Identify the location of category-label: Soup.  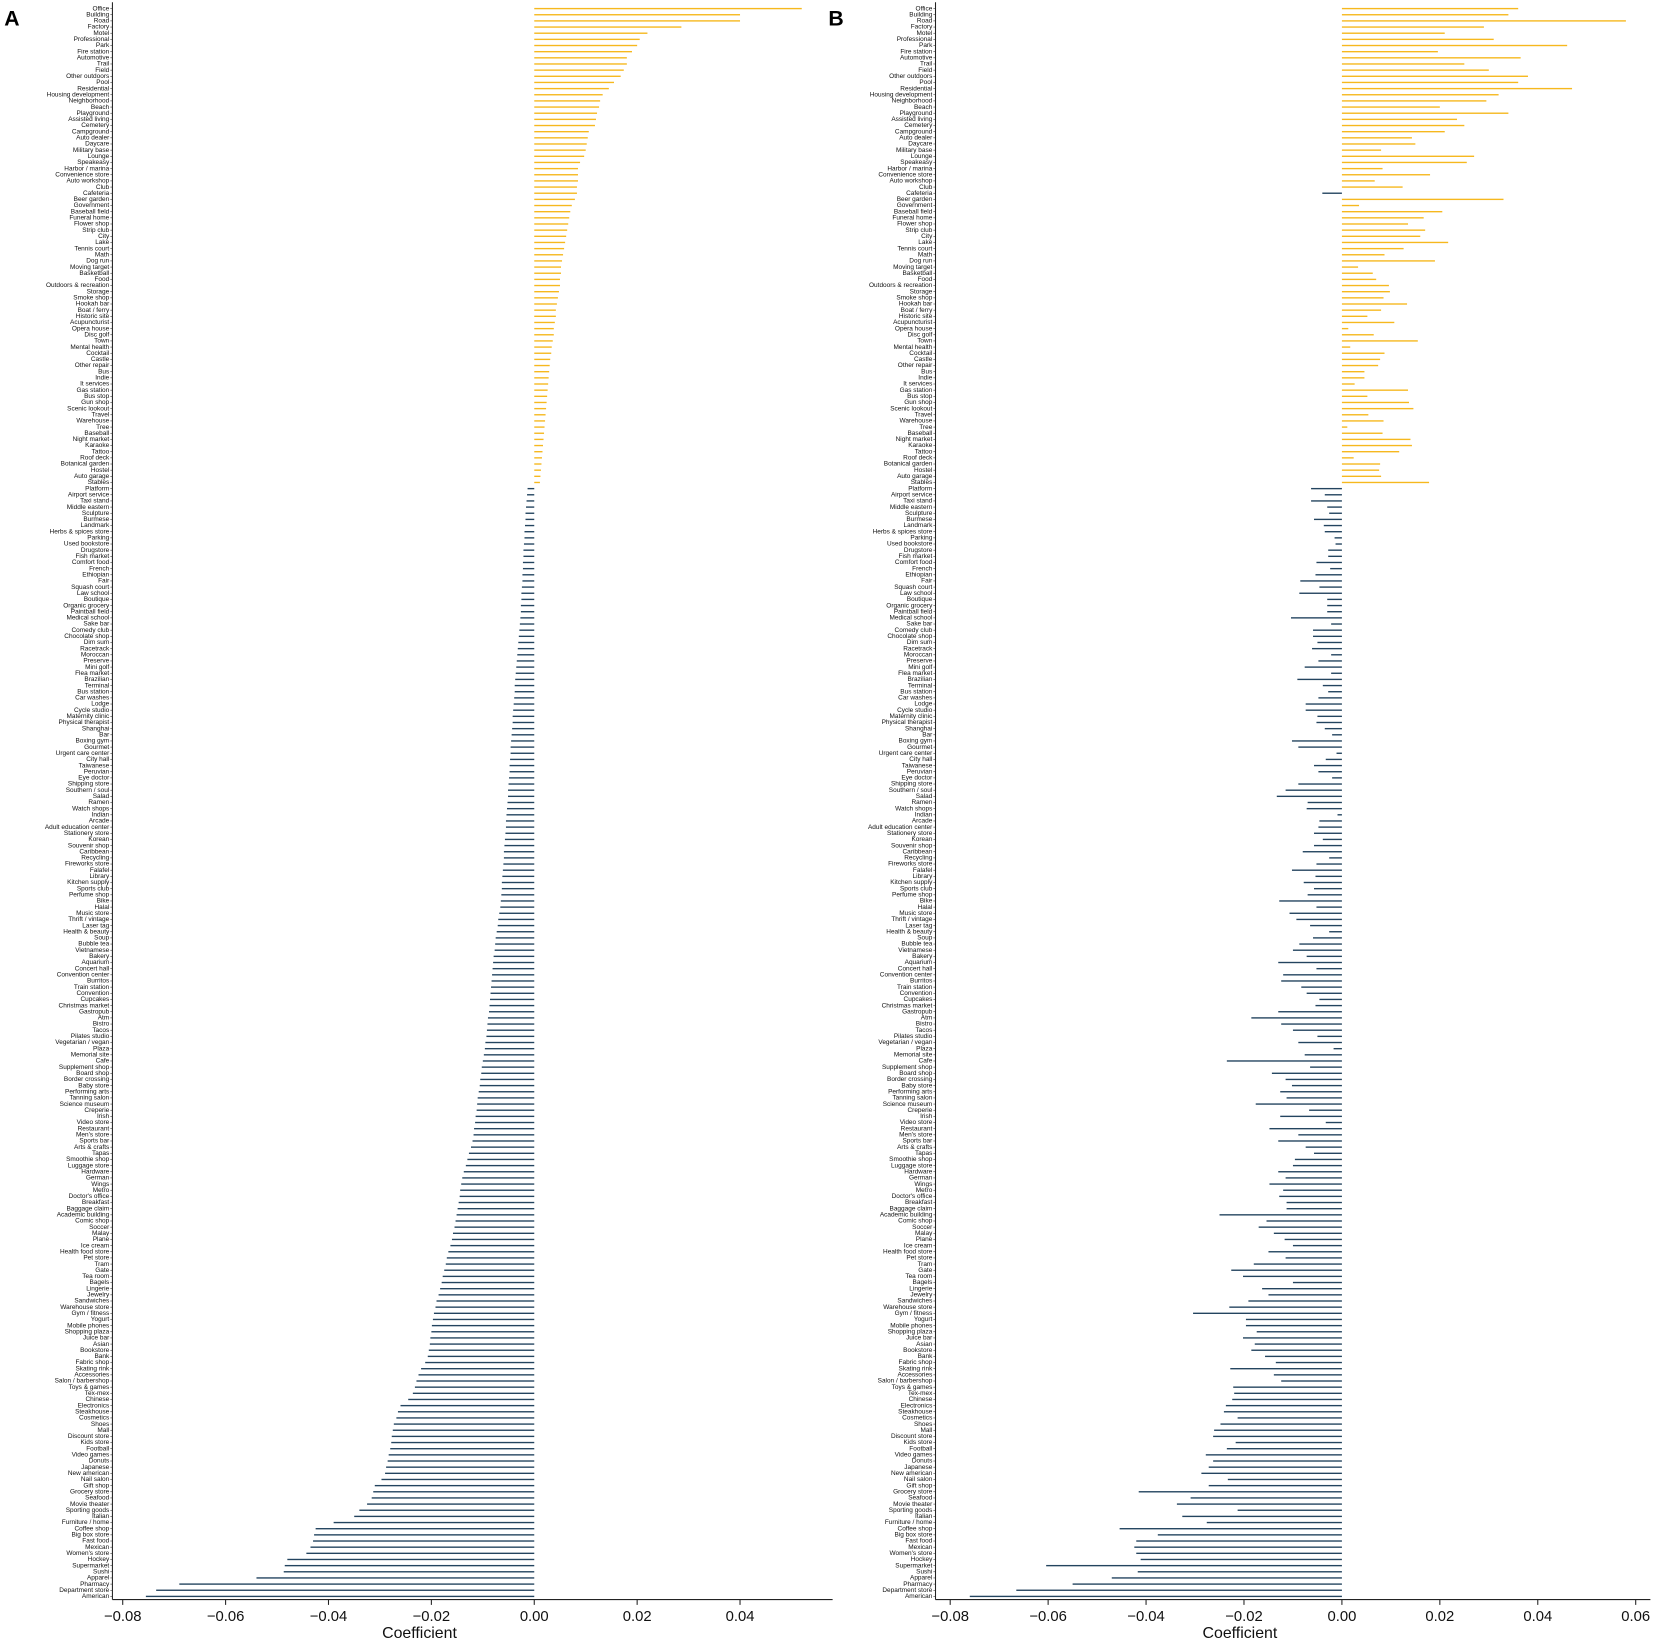
(925, 938).